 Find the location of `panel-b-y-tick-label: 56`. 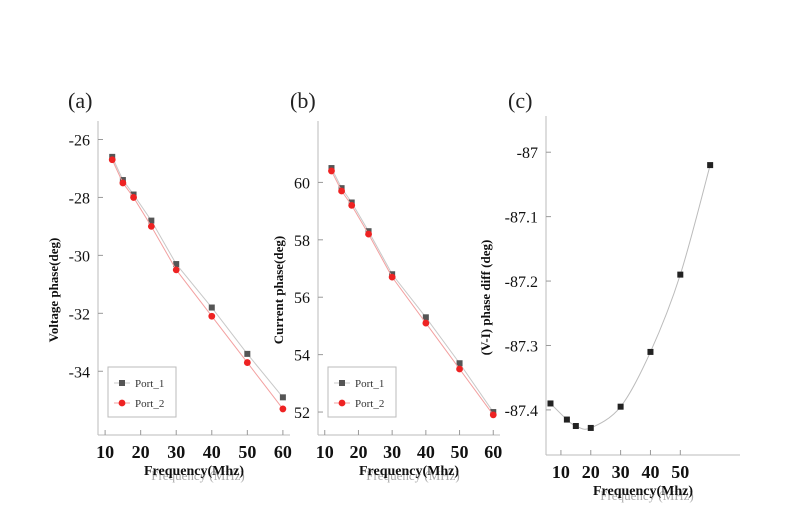

panel-b-y-tick-label: 56 is located at coordinates (302, 298).